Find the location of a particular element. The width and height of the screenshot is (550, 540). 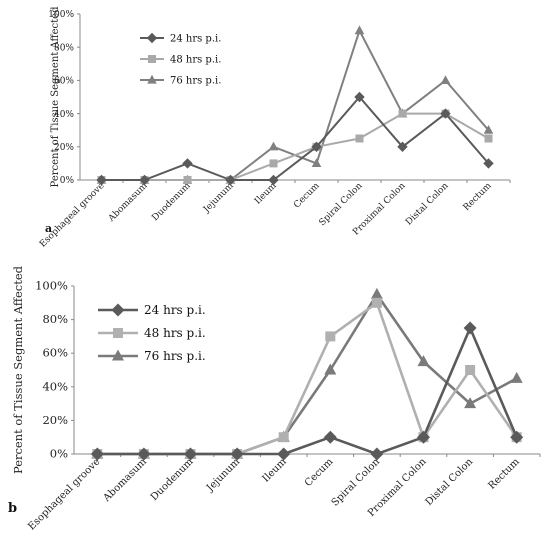

panel-label: b is located at coordinates (12, 508).